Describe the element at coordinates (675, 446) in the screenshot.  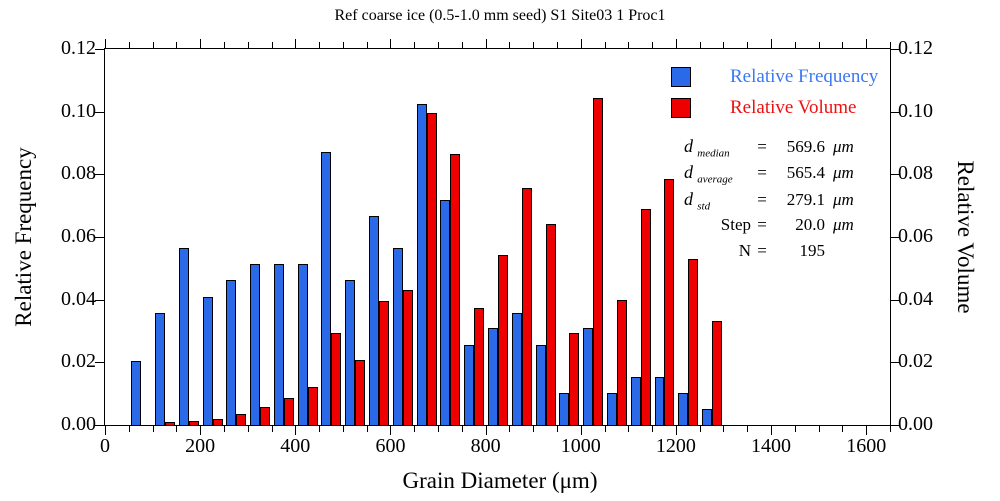
I see `x-tick-label-1200: 1200` at that location.